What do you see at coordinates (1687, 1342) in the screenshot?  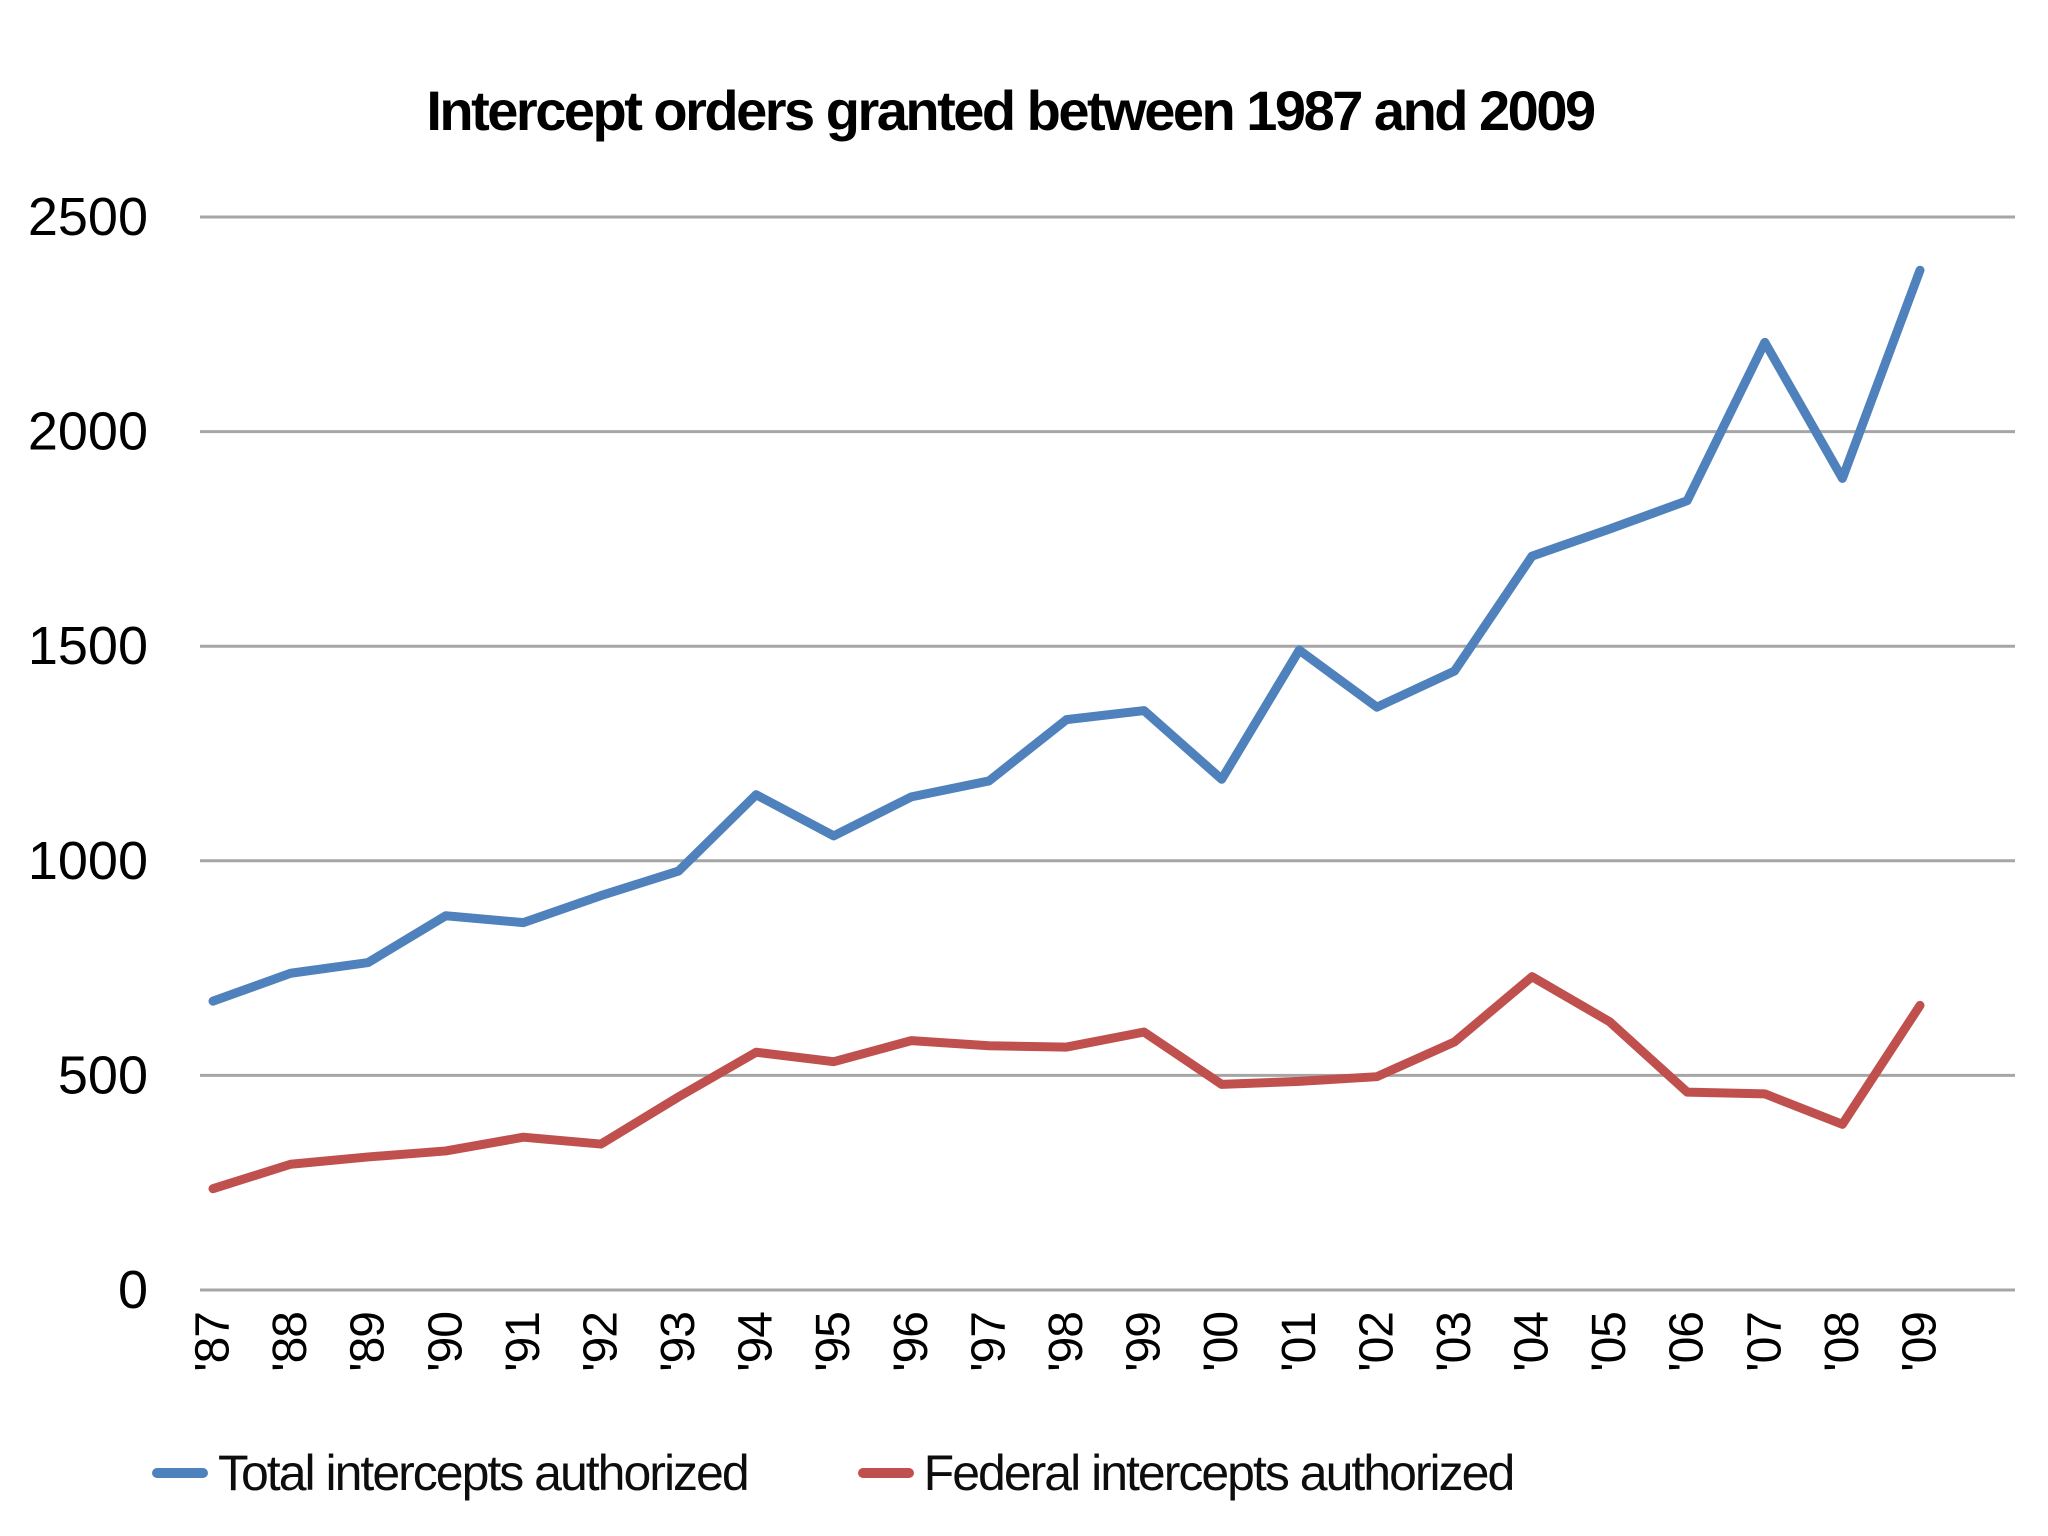 I see `x-axis-tick-label: '06` at bounding box center [1687, 1342].